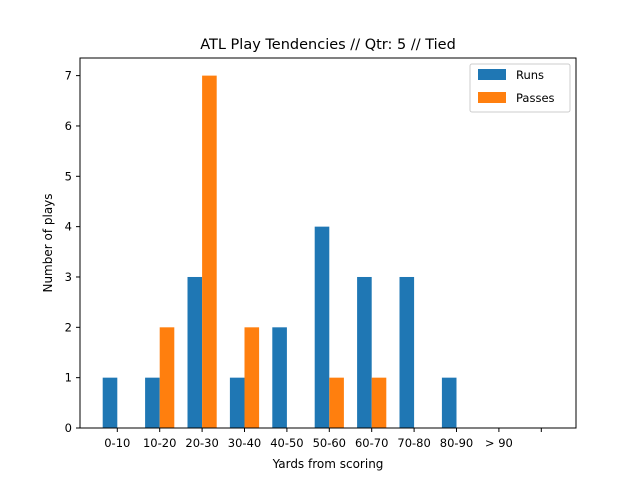 This screenshot has width=640, height=480. I want to click on legend-label-passes: Passes, so click(535, 98).